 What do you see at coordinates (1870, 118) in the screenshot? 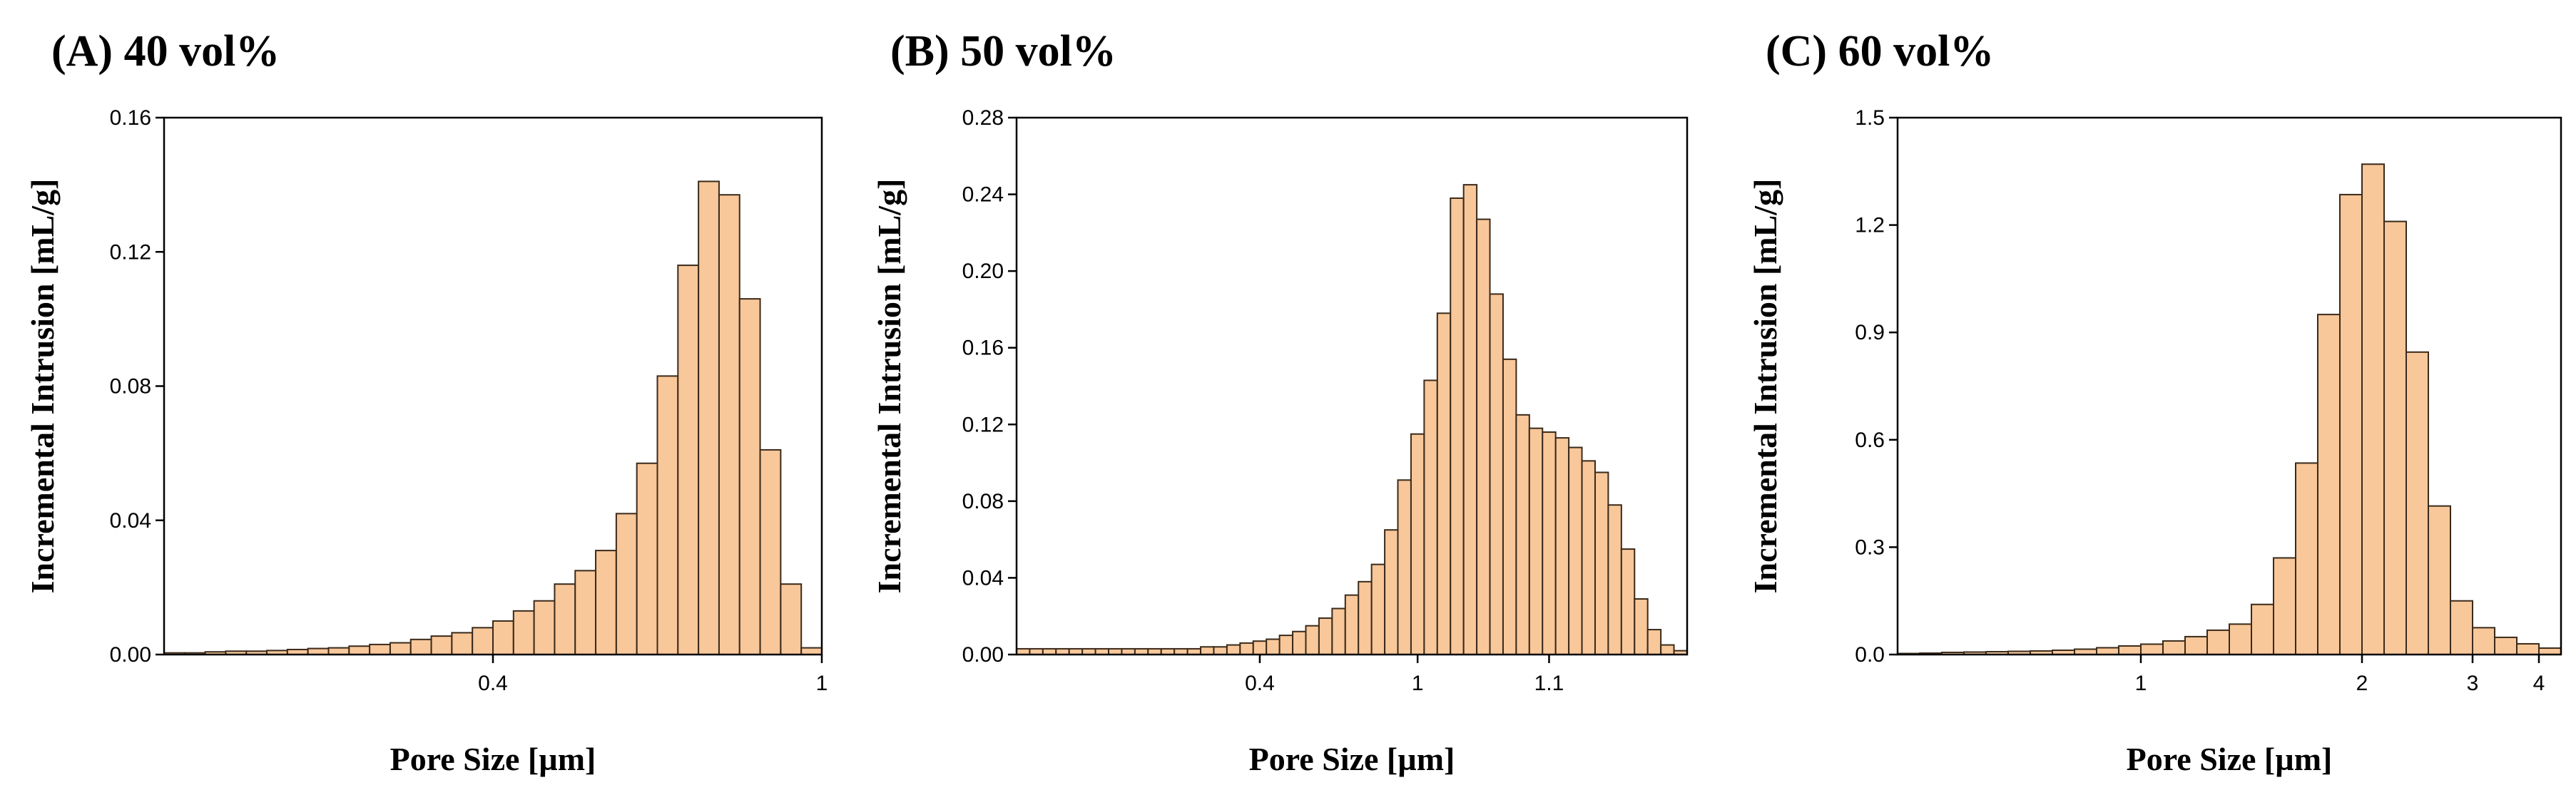
I see `y-tick-label: 1.5` at bounding box center [1870, 118].